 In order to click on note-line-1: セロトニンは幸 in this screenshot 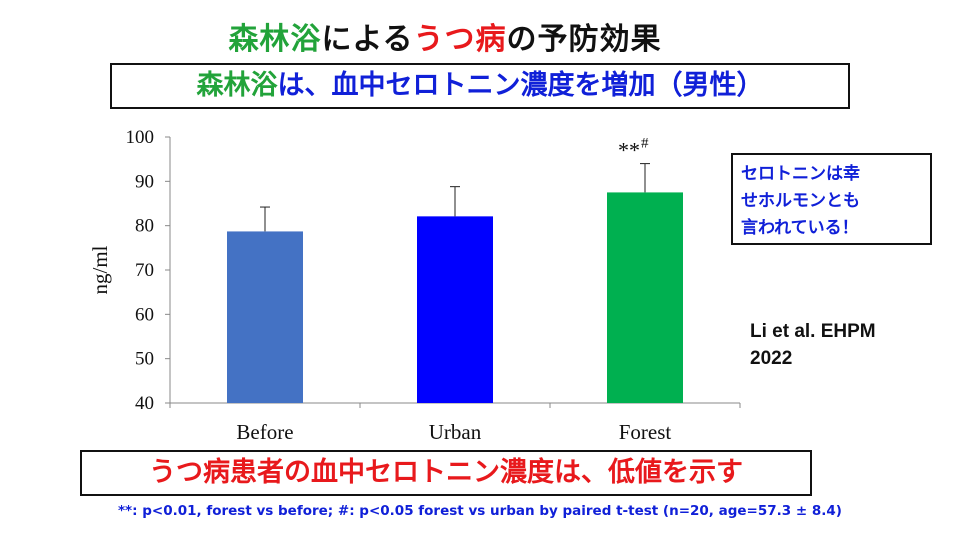, I will do `click(800, 174)`.